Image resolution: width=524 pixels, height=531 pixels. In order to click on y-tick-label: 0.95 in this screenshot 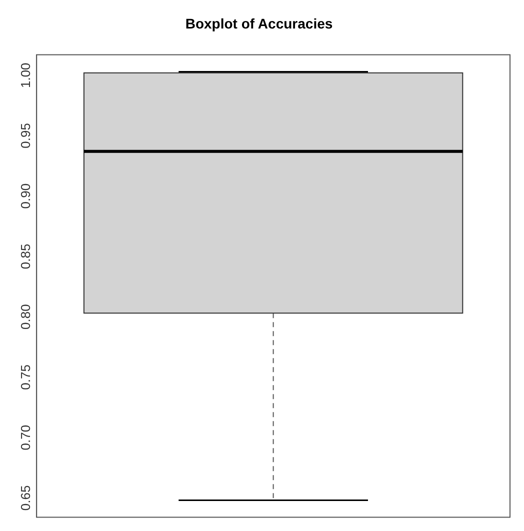, I will do `click(26, 135)`.